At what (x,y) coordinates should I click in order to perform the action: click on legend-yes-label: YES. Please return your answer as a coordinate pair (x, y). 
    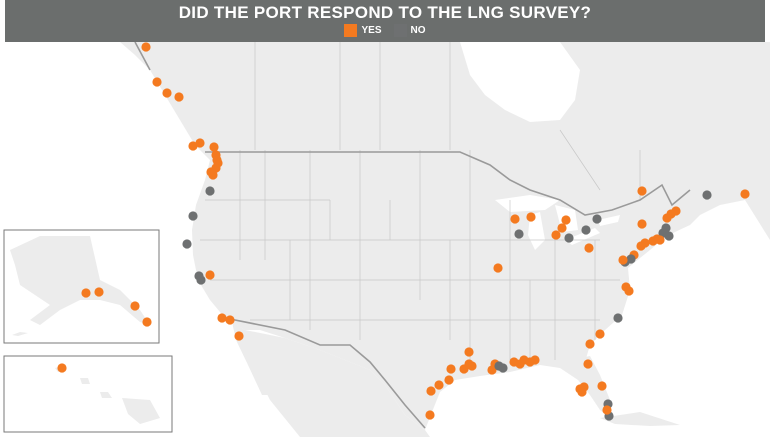
    Looking at the image, I should click on (371, 30).